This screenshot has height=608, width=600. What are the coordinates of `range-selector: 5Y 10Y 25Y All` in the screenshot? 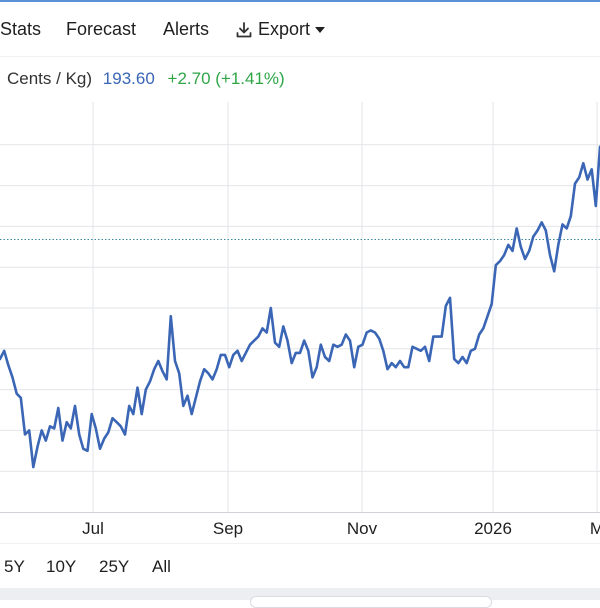 It's located at (300, 566).